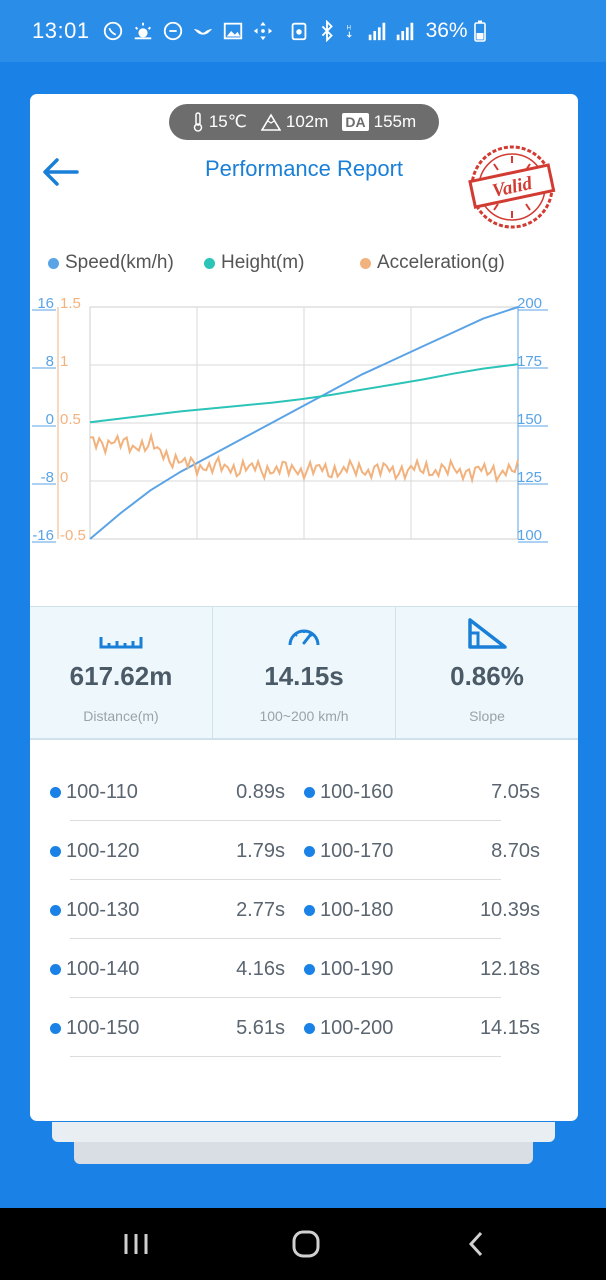 The image size is (606, 1280). What do you see at coordinates (45, 303) in the screenshot?
I see `left-blue-axis-tick: 16` at bounding box center [45, 303].